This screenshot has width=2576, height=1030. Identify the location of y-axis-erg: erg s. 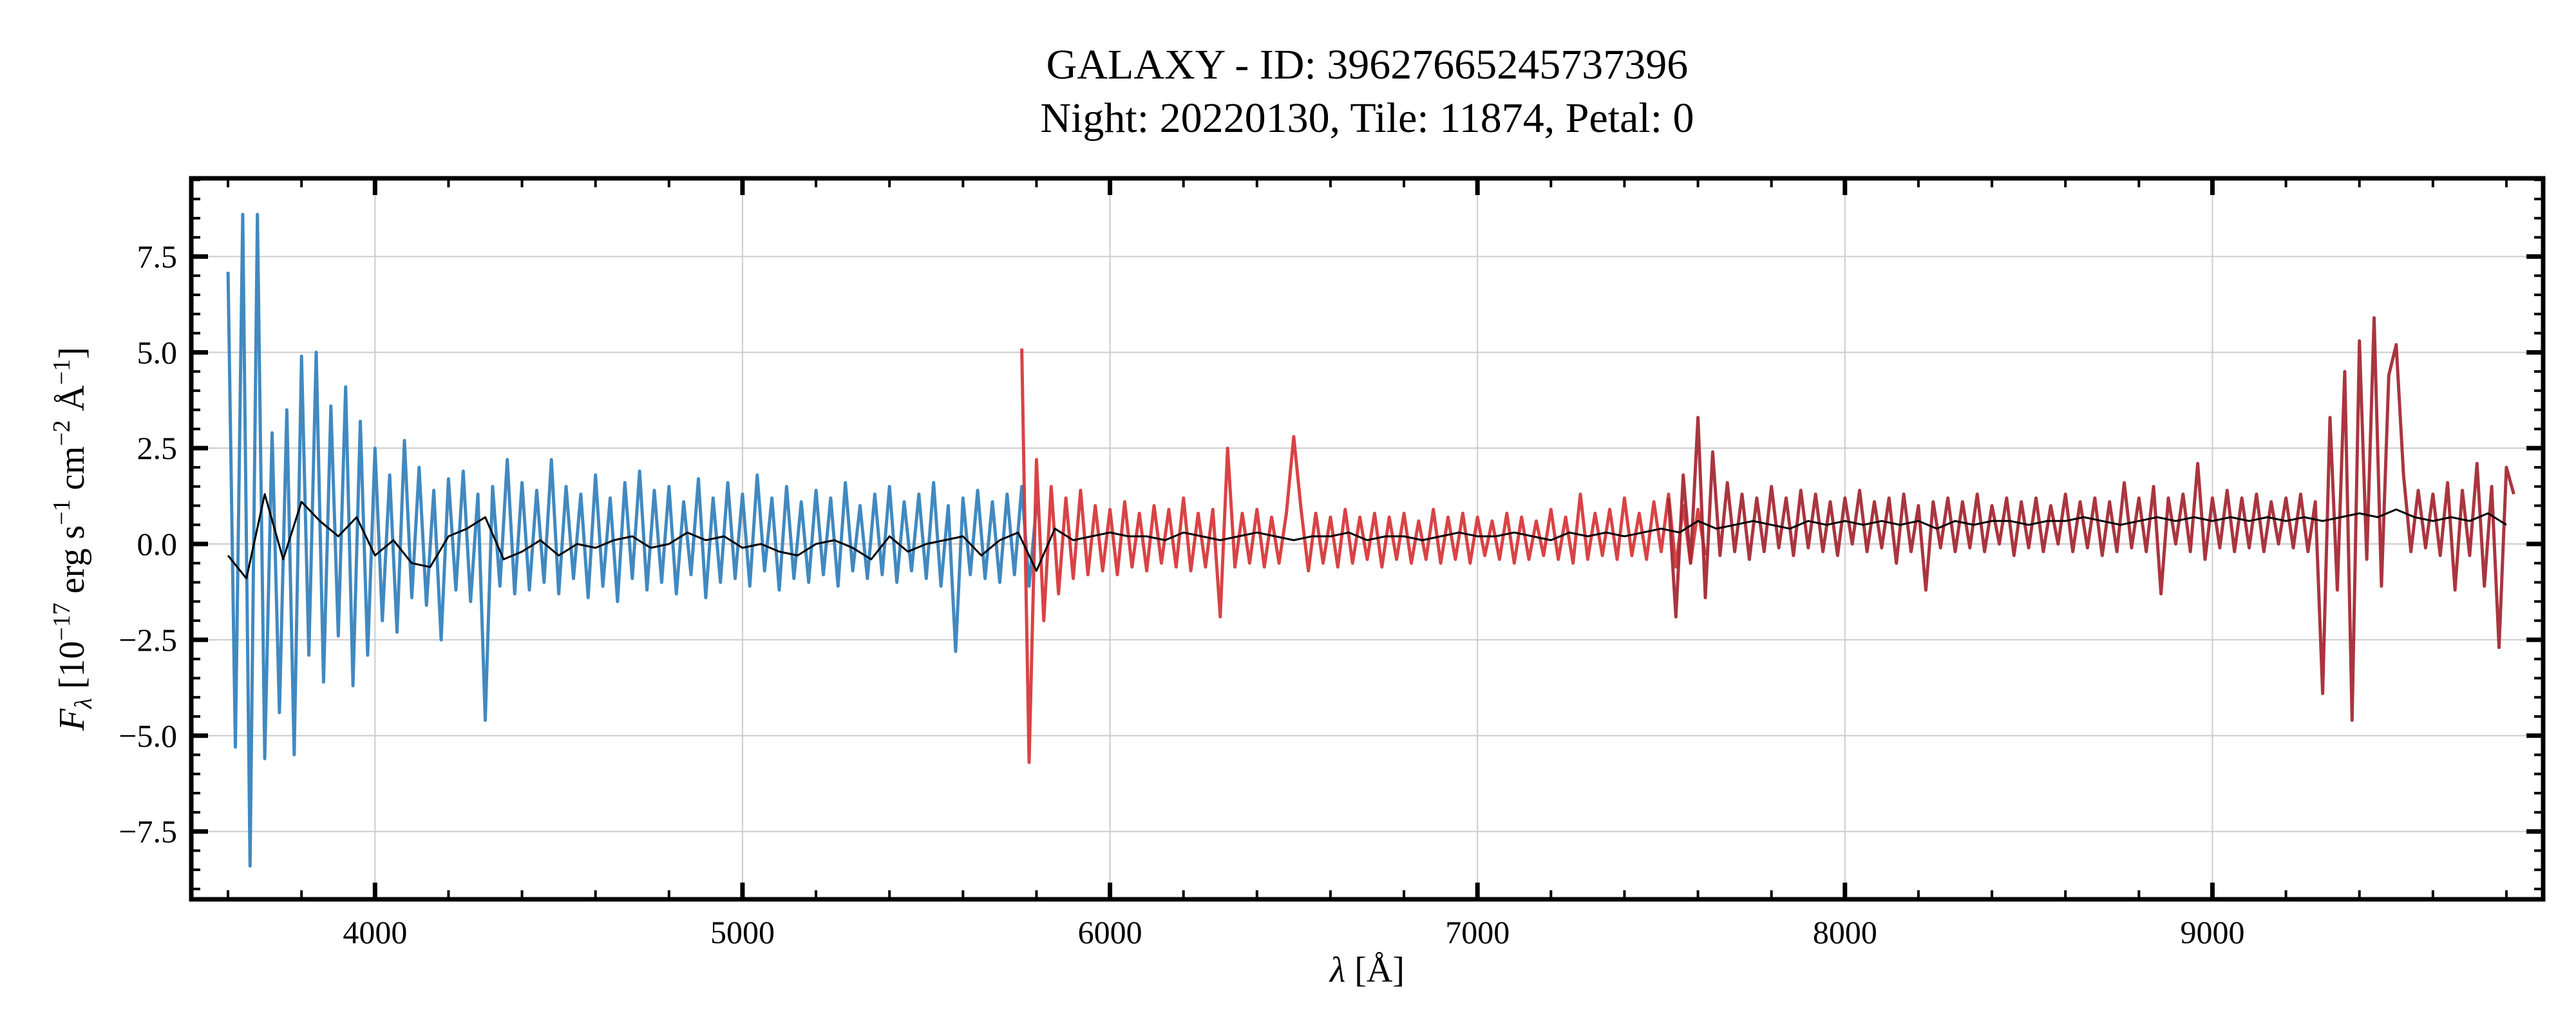
(72, 564).